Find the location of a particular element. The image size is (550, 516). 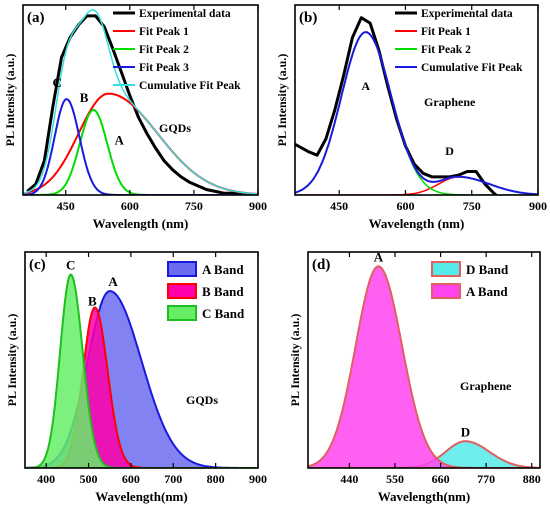

x-tick-label: 550 is located at coordinates (395, 479).